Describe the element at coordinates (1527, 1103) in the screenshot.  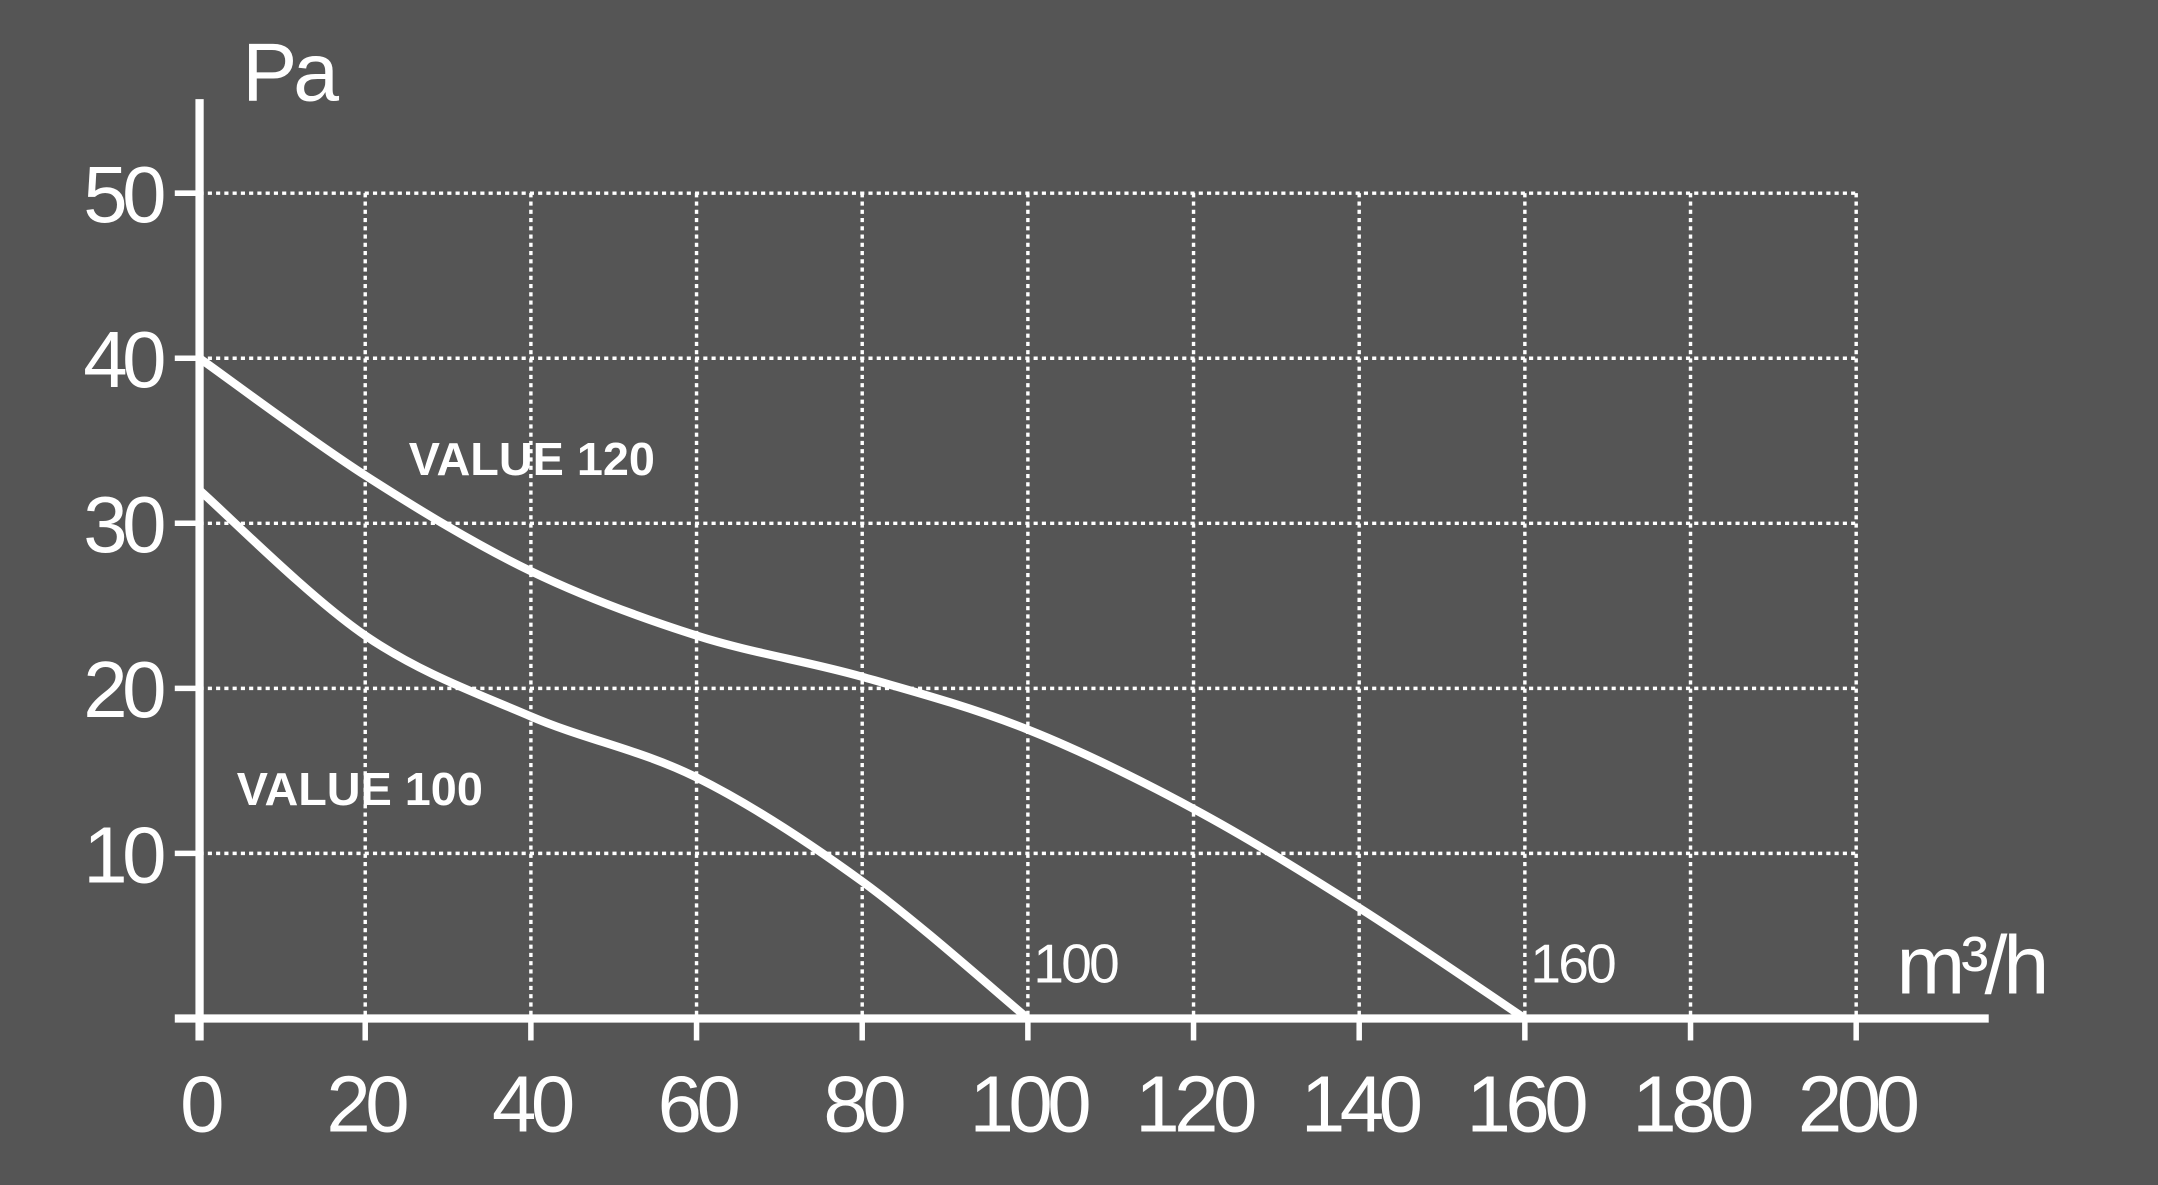
I see `x-tick-label: 160` at that location.